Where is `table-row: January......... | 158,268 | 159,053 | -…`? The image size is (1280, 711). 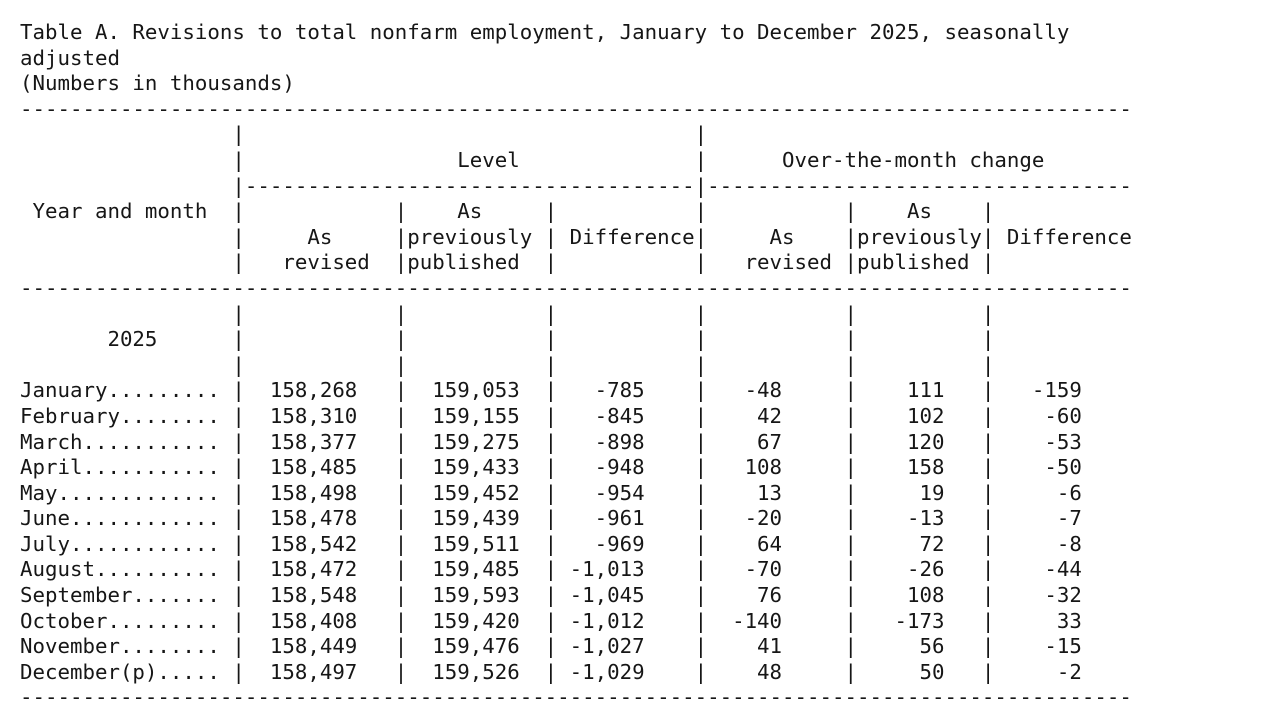
table-row: January......... | 158,268 | 159,053 | -… is located at coordinates (576, 390).